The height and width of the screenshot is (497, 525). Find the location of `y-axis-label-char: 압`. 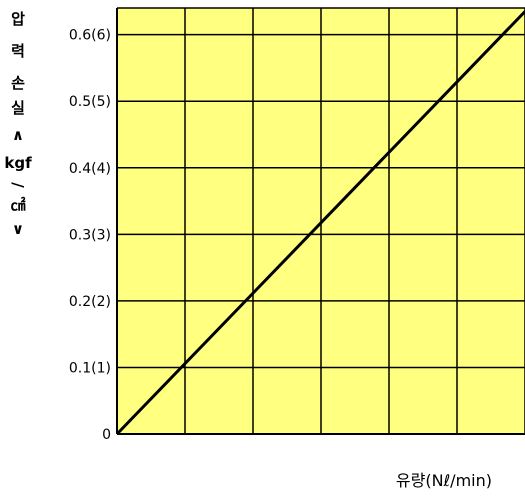

y-axis-label-char: 압 is located at coordinates (18, 19).